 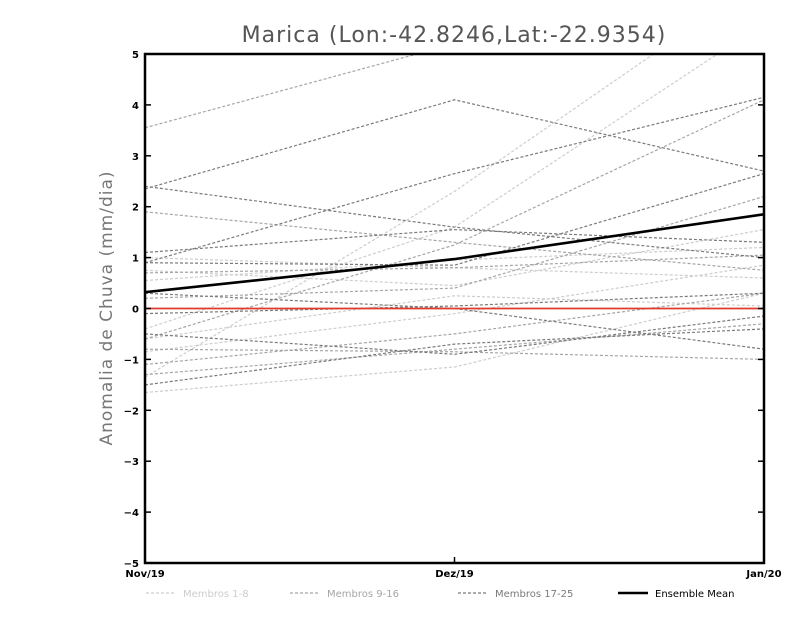 What do you see at coordinates (763, 574) in the screenshot?
I see `x-tick-label: Jan/20` at bounding box center [763, 574].